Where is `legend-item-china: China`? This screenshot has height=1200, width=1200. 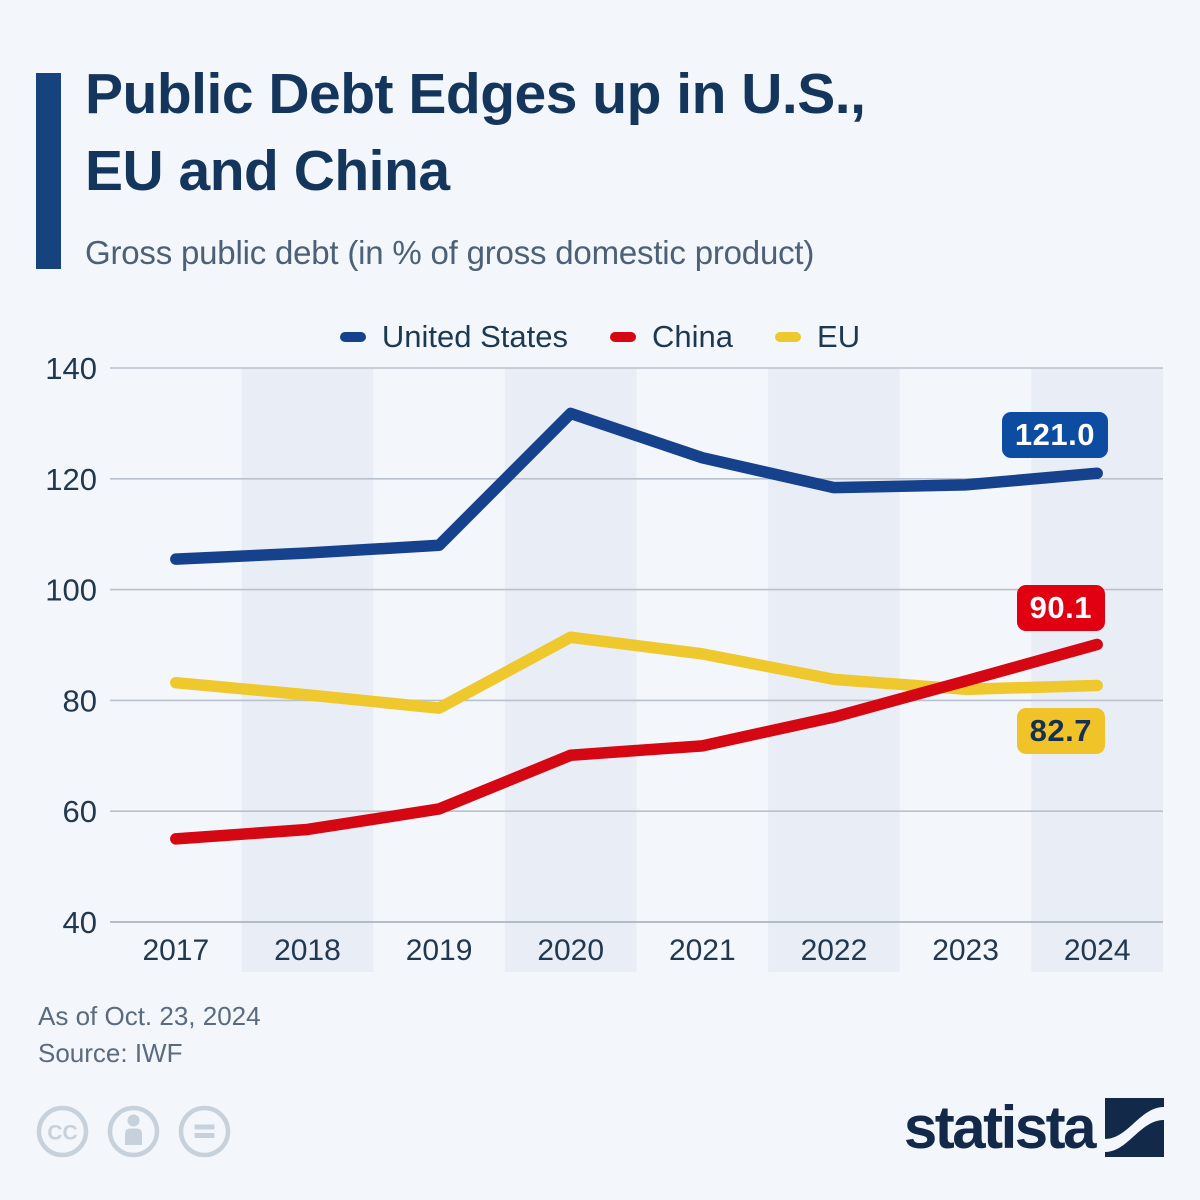
legend-item-china: China is located at coordinates (671, 337).